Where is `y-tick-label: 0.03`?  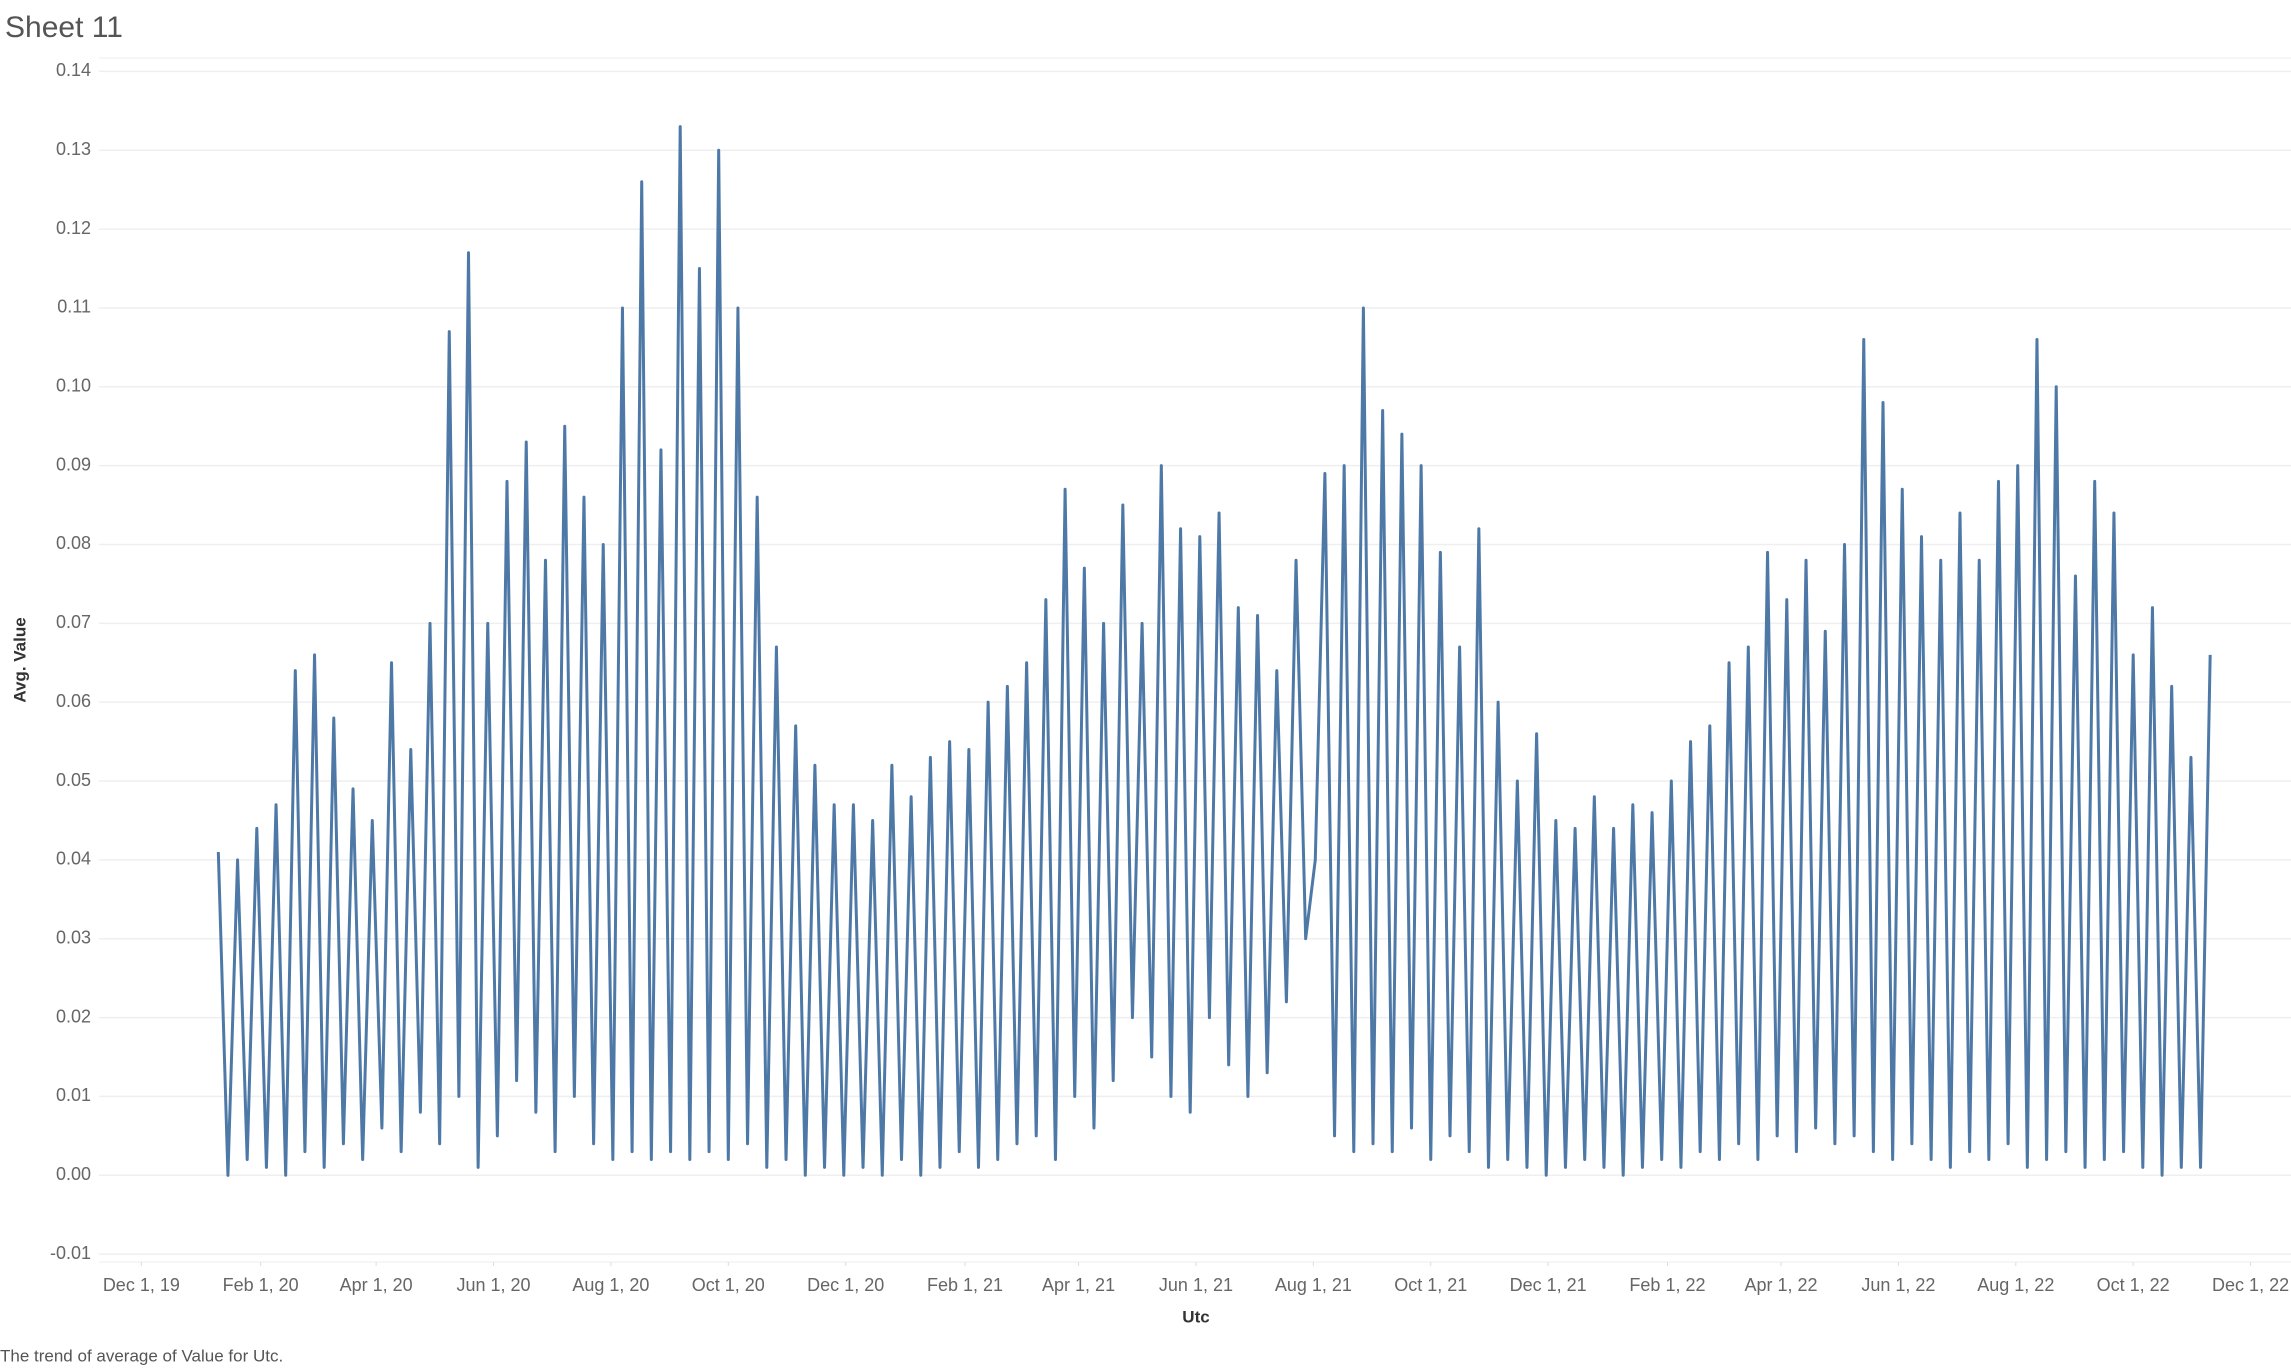
y-tick-label: 0.03 is located at coordinates (73, 937).